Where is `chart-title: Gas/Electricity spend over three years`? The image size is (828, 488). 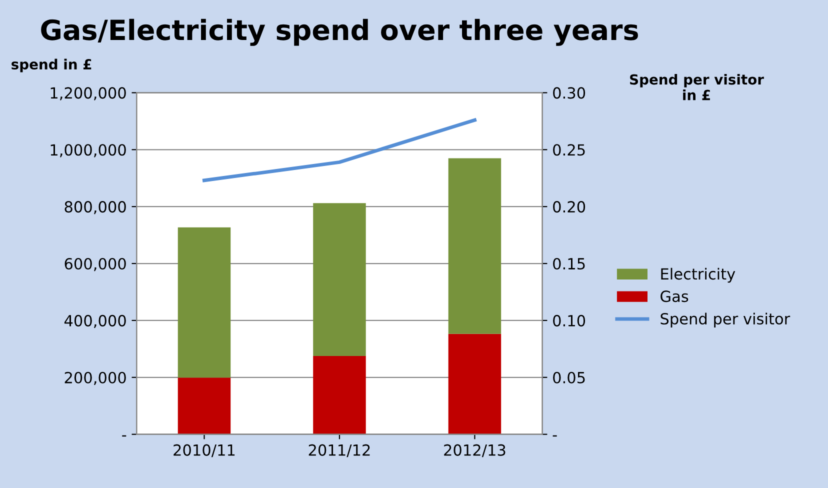 chart-title: Gas/Electricity spend over three years is located at coordinates (339, 32).